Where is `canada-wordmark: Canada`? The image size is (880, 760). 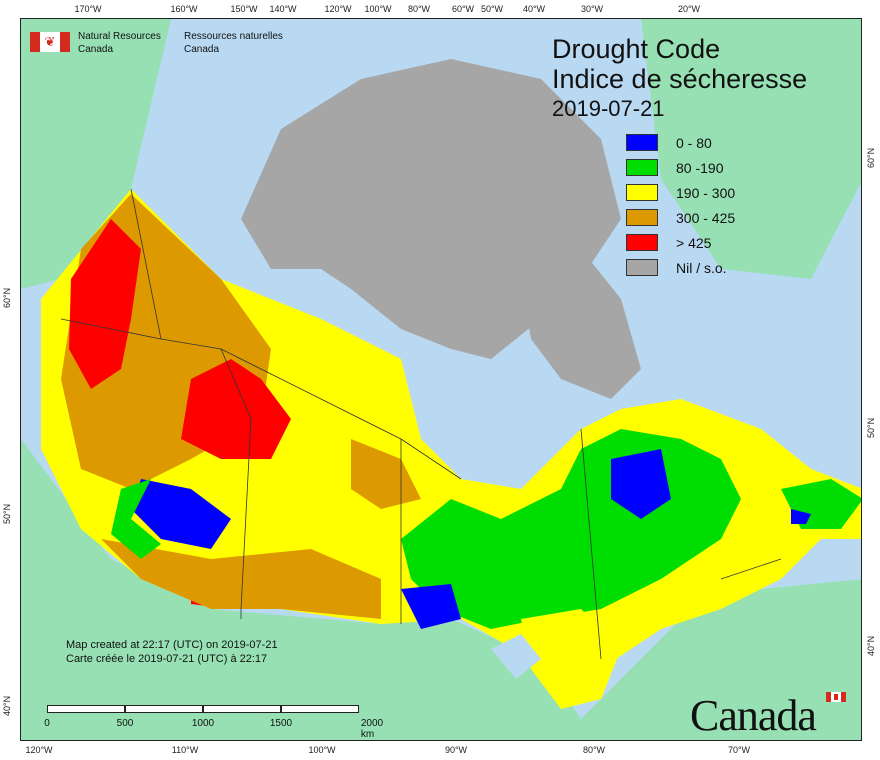 canada-wordmark: Canada is located at coordinates (753, 715).